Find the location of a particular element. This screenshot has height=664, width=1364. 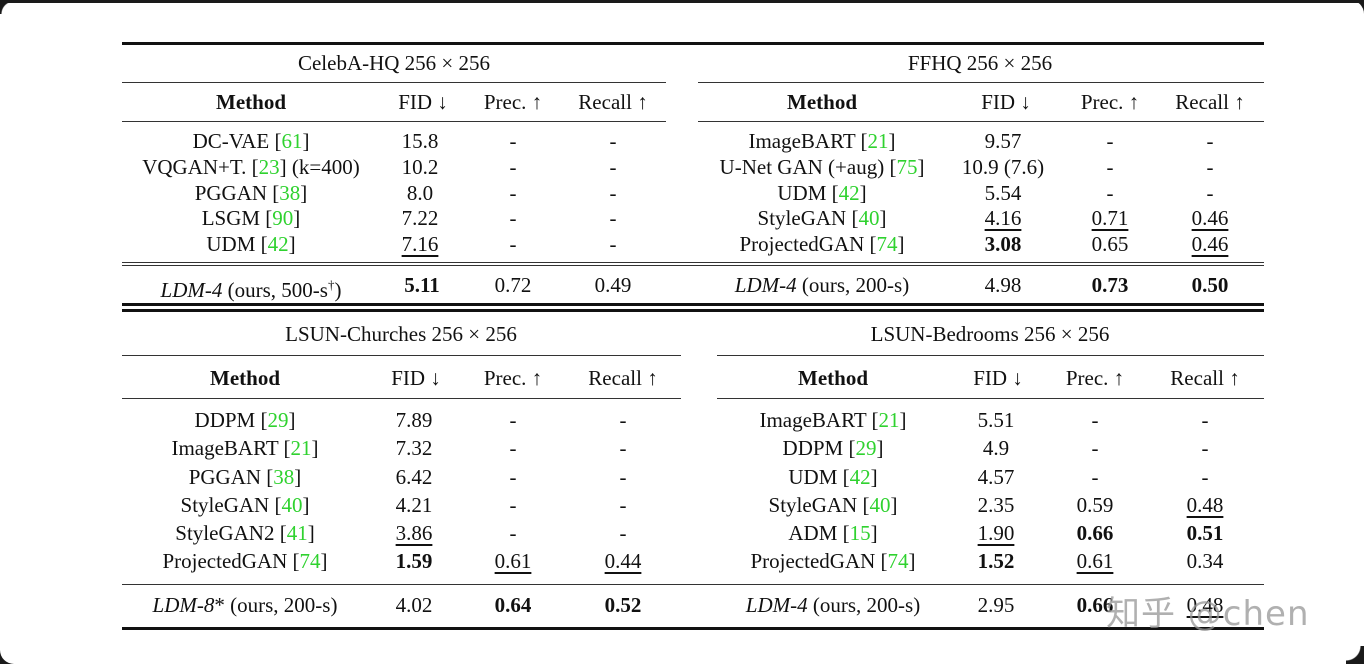

method-name: PGGAN [38] is located at coordinates (245, 477).